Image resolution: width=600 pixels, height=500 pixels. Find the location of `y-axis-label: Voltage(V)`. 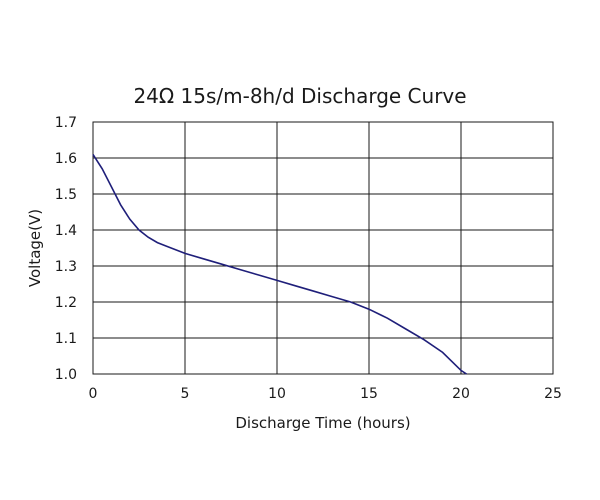

y-axis-label: Voltage(V) is located at coordinates (35, 248).